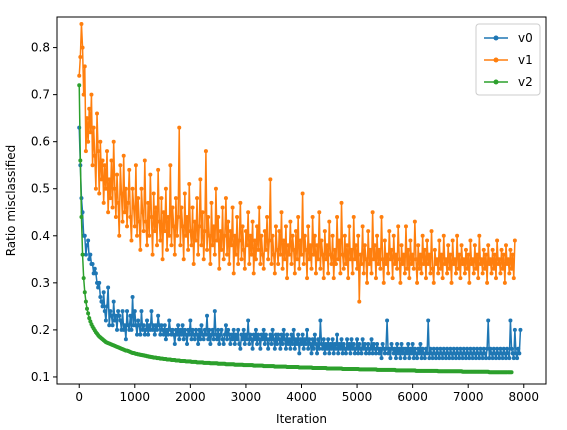 The image size is (567, 430). Describe the element at coordinates (44, 212) in the screenshot. I see `y-axis: 0.1 0.2 0.3 0.4 0.5 0.6 0.7 0.8` at that location.